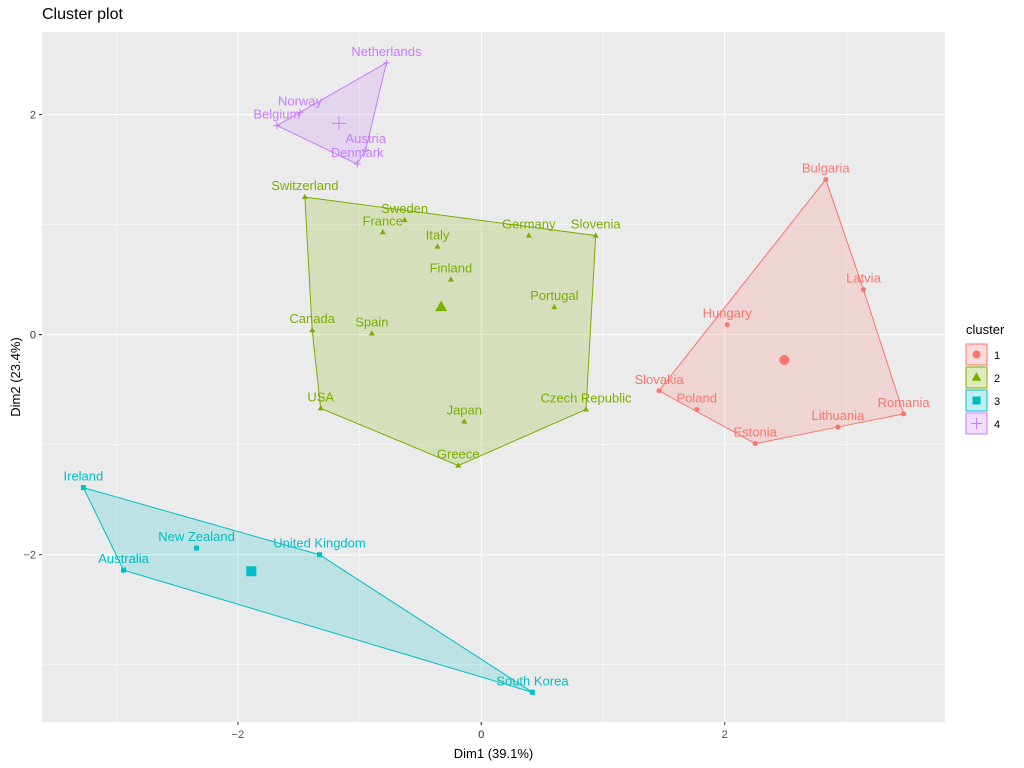  Describe the element at coordinates (997, 425) in the screenshot. I see `legend-label: 4` at that location.